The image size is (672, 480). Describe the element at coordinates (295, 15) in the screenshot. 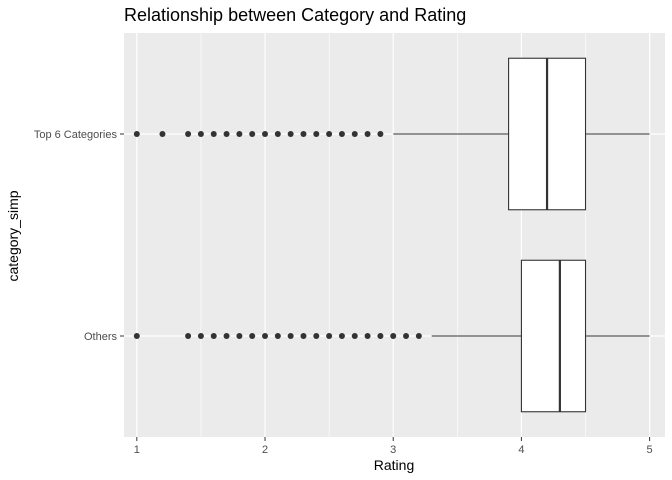

I see `chart-title: Relationship between Category and Rating` at that location.